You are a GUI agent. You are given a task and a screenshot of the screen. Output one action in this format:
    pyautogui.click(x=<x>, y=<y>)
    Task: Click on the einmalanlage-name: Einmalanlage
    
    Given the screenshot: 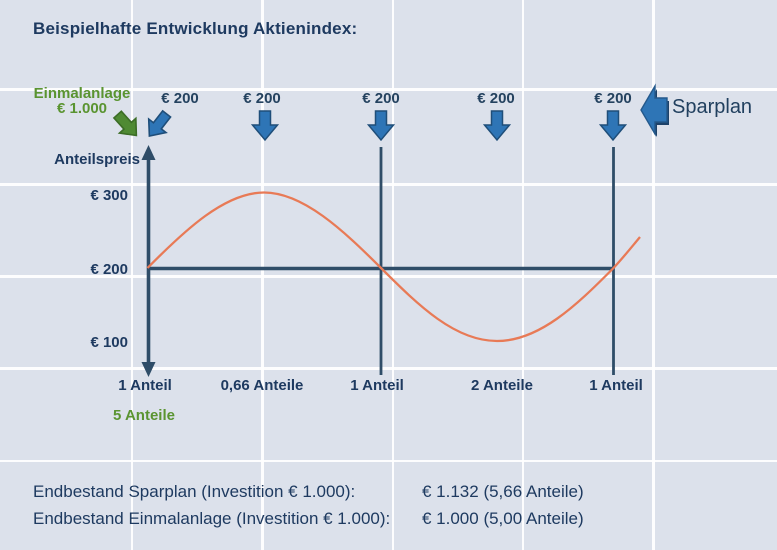 What is the action you would take?
    pyautogui.click(x=82, y=93)
    